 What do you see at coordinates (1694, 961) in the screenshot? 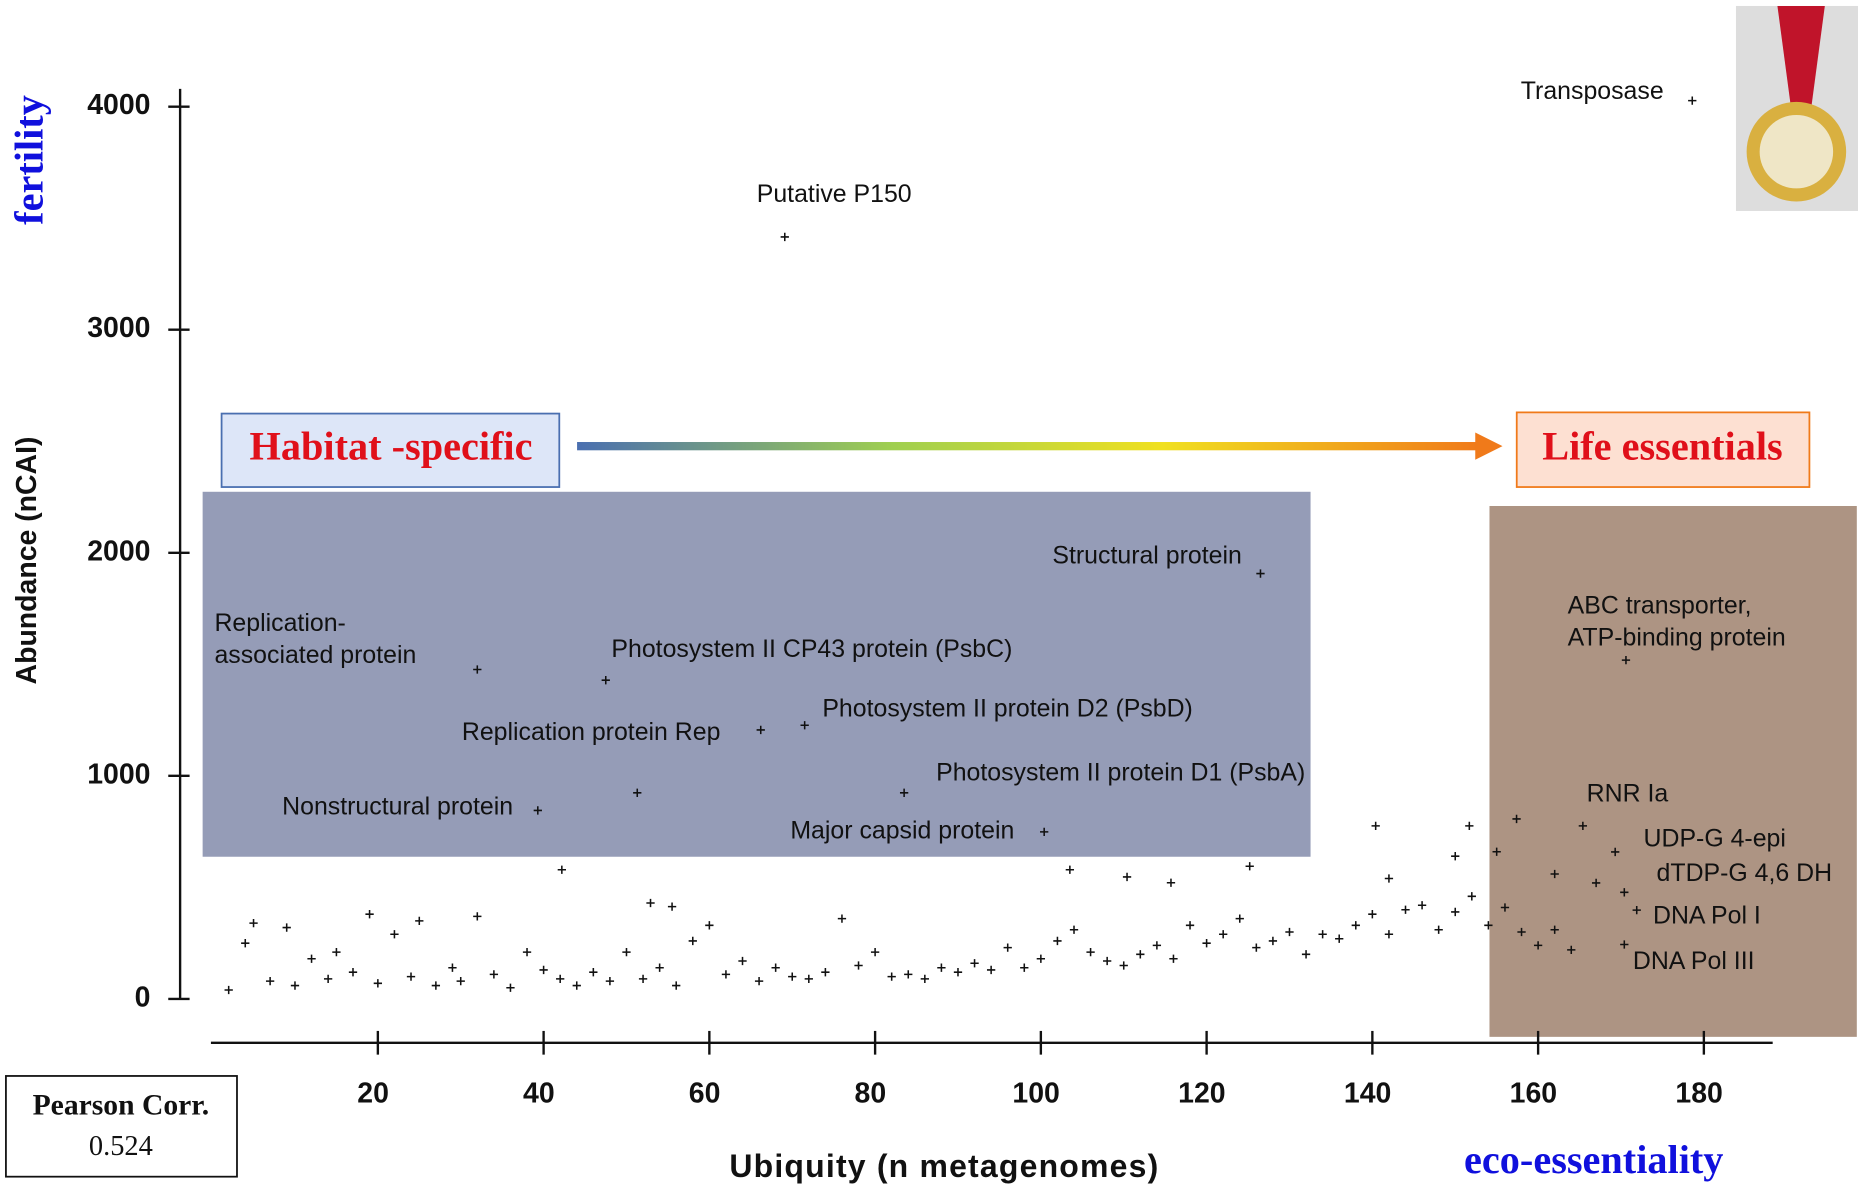
I see `annotation: DNA Pol III` at bounding box center [1694, 961].